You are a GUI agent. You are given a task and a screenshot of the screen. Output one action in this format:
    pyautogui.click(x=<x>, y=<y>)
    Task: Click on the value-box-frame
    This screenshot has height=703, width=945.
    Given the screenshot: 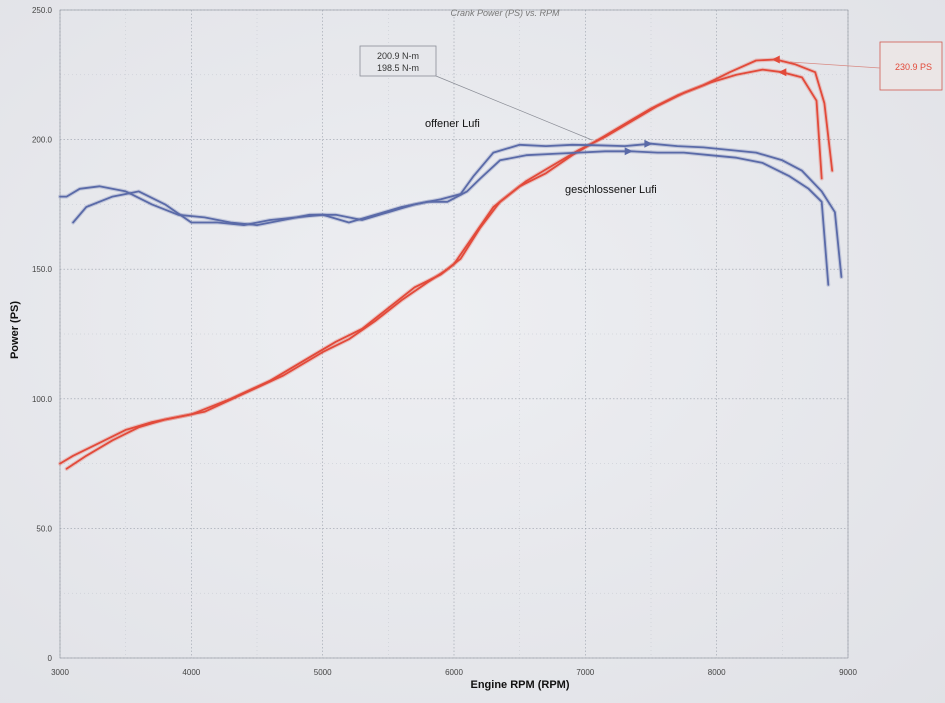 What is the action you would take?
    pyautogui.click(x=398, y=61)
    